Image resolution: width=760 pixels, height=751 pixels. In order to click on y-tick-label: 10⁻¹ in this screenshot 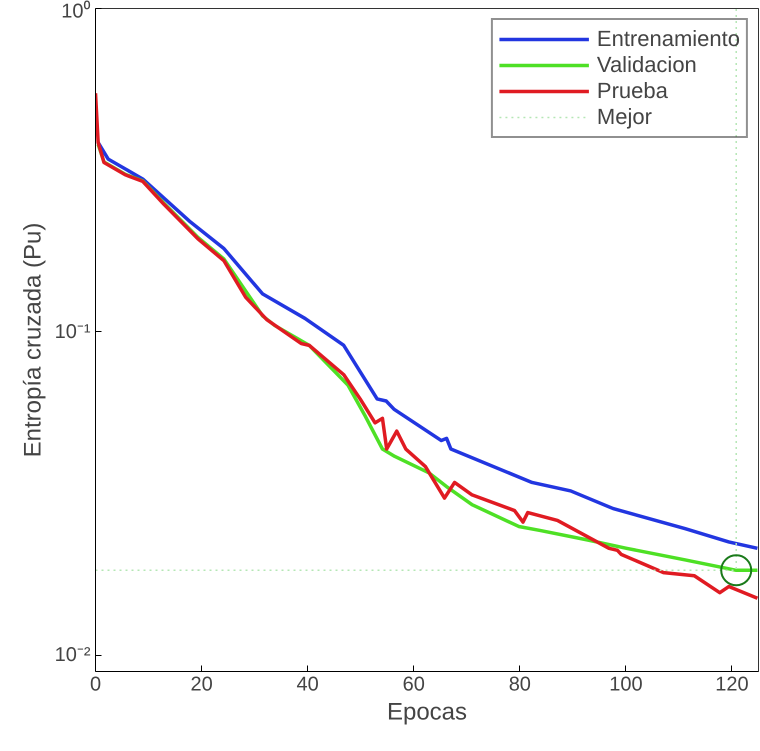, I will do `click(72, 331)`.